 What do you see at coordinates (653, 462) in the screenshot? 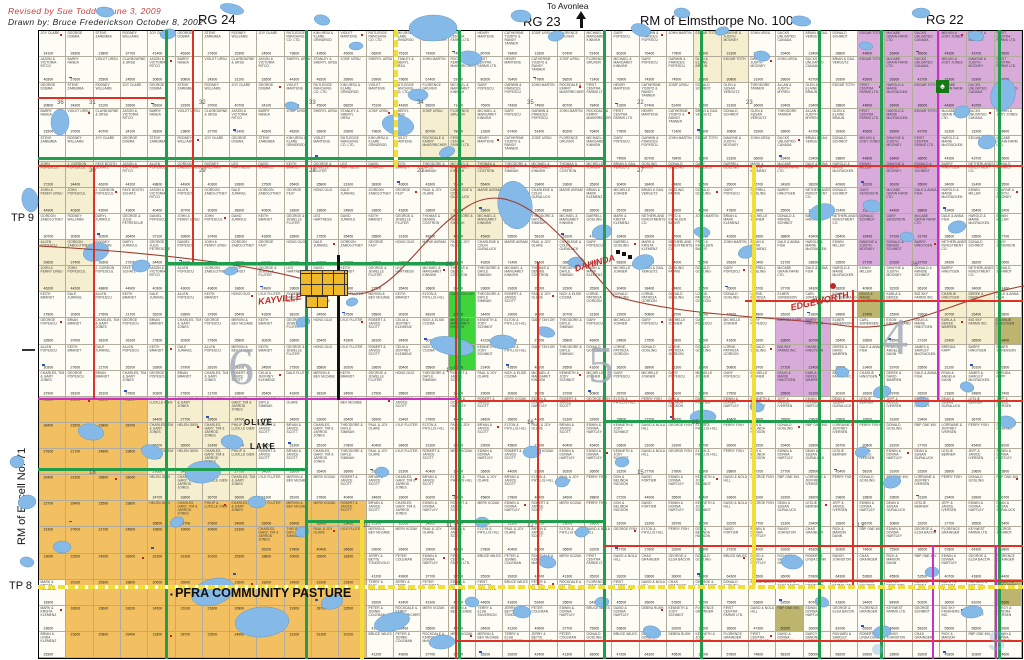
I see `parcel-cell: DAVID & NOLA HILL 27700` at bounding box center [653, 462].